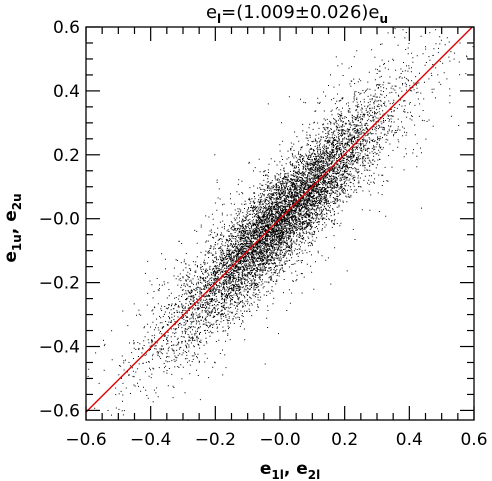 The height and width of the screenshot is (481, 492). What do you see at coordinates (473, 440) in the screenshot?
I see `x-tick-label: 0.6` at bounding box center [473, 440].